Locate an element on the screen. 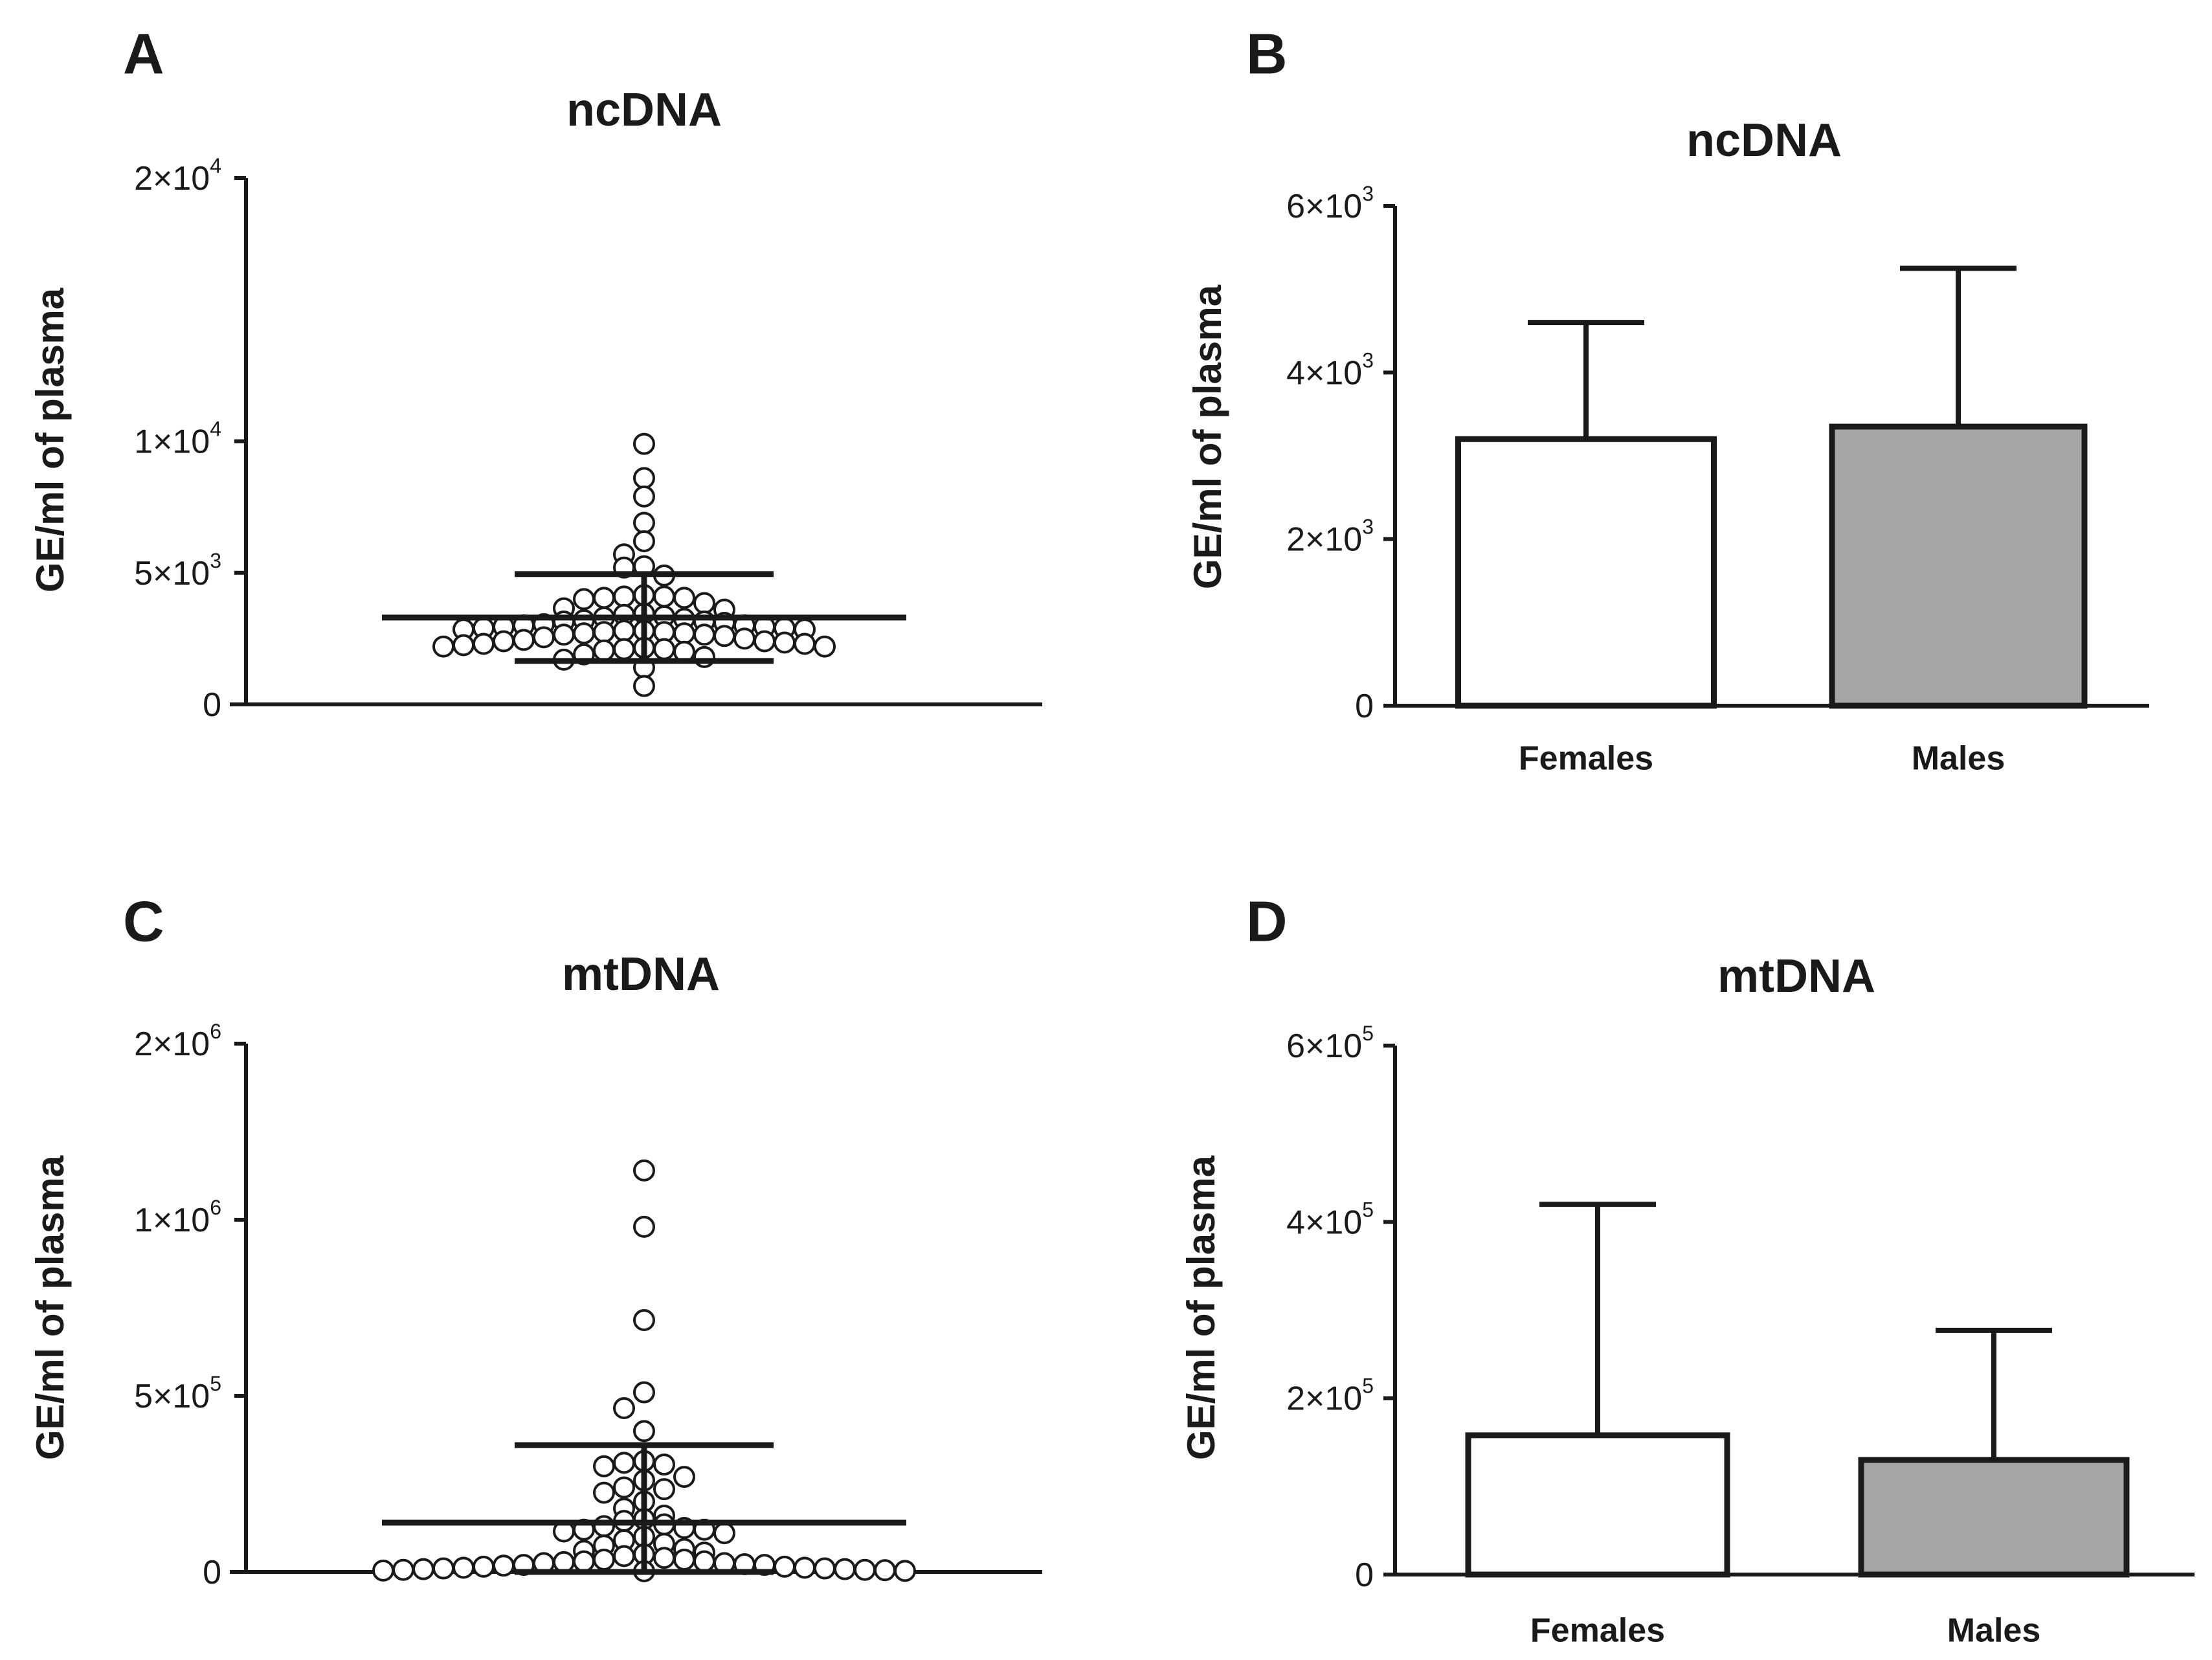  y-tick-label: 2×10³ is located at coordinates (1330, 537).